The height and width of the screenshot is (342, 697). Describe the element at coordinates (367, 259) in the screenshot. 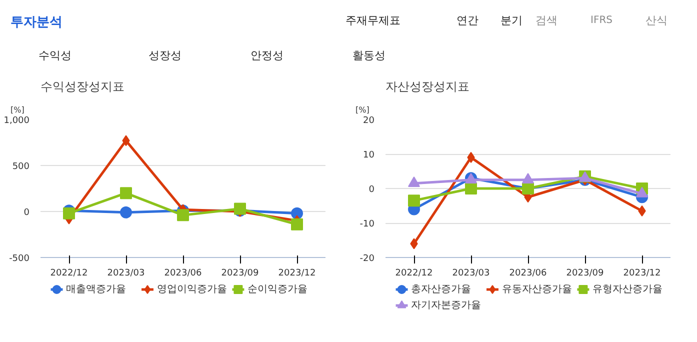

I see `y-tick-label: -20` at that location.